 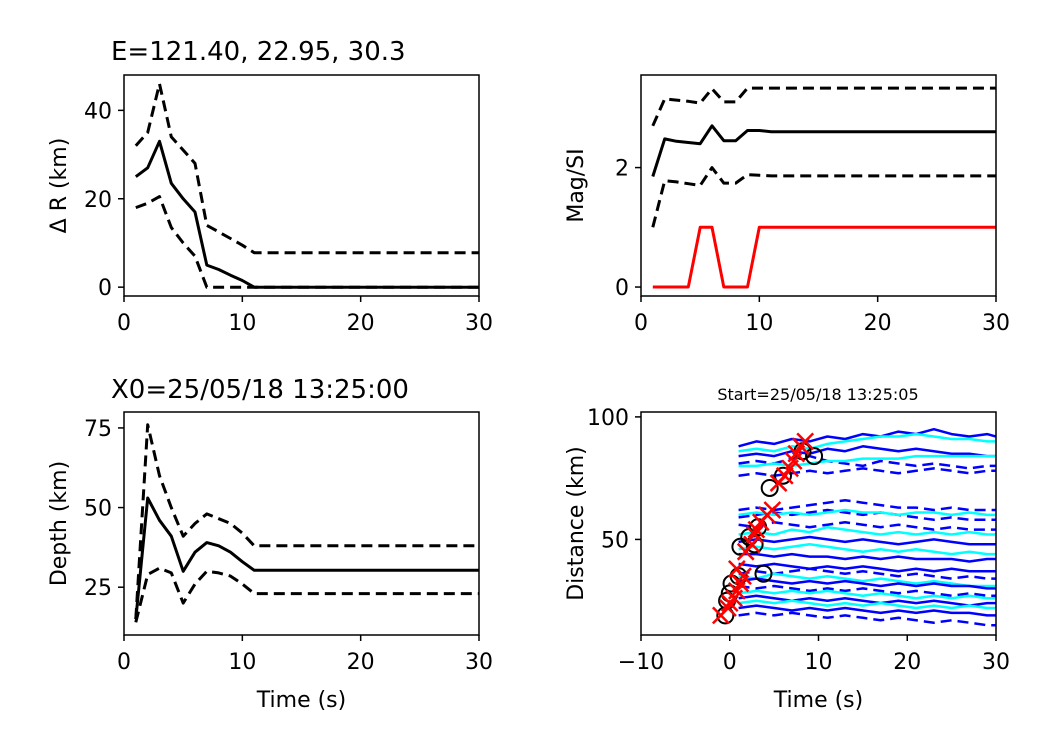 I want to click on chart-panel-2: 0 10 20 30 0 2 Mag/SI, so click(x=787, y=205).